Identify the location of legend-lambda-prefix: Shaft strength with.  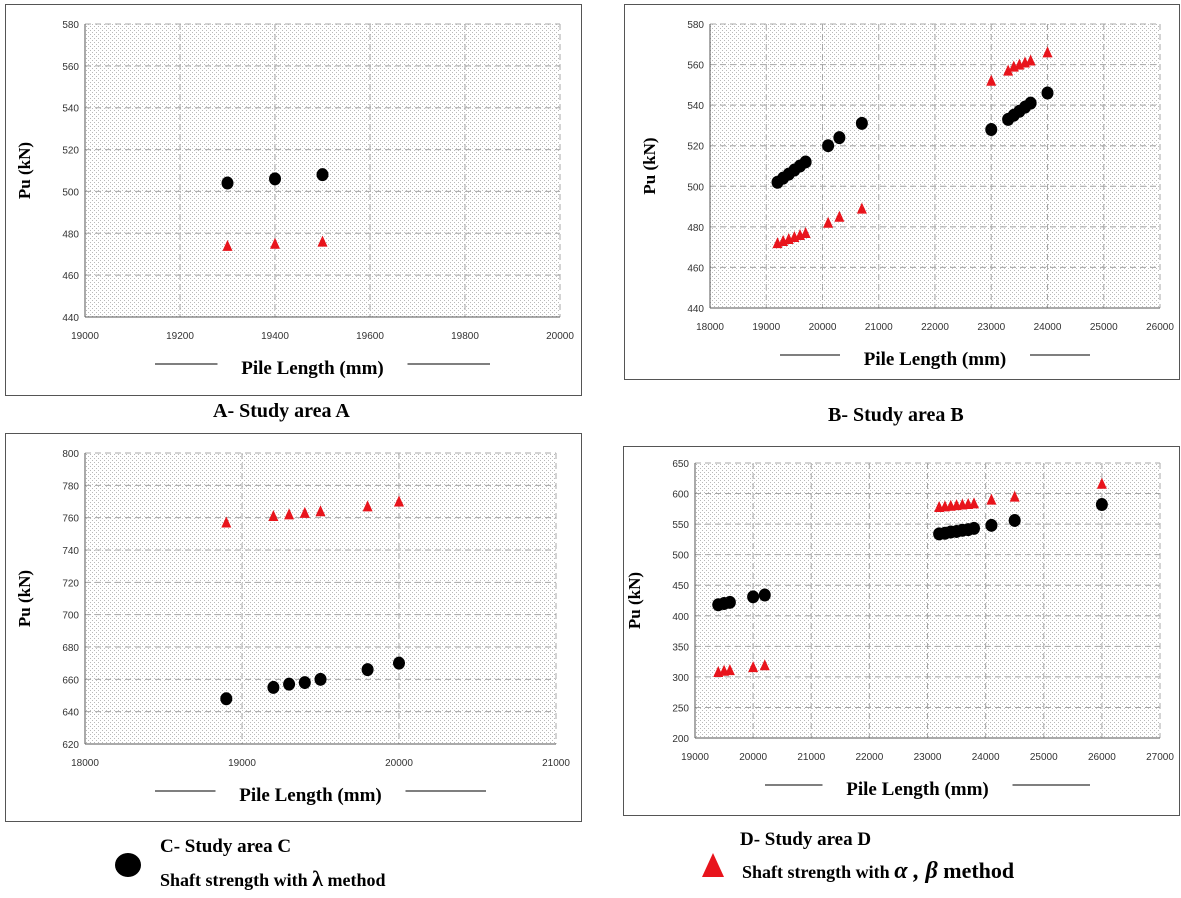
(236, 880).